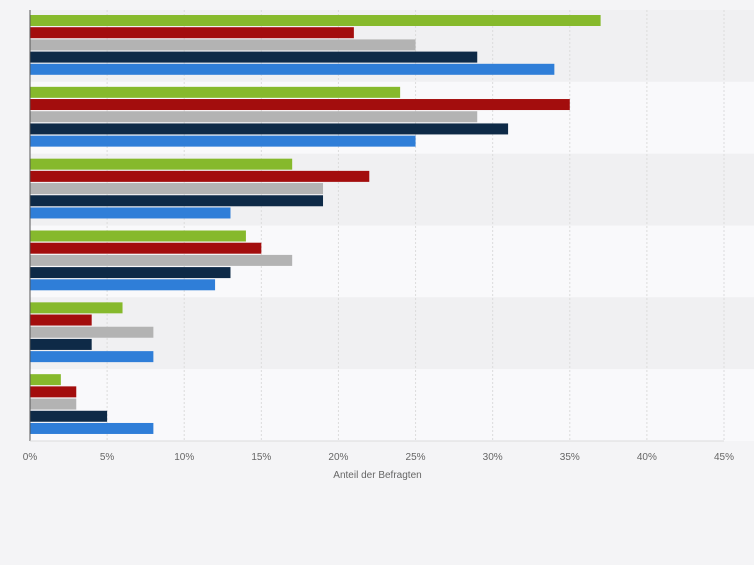 This screenshot has width=754, height=565. What do you see at coordinates (416, 457) in the screenshot?
I see `x-tick-label: 25%` at bounding box center [416, 457].